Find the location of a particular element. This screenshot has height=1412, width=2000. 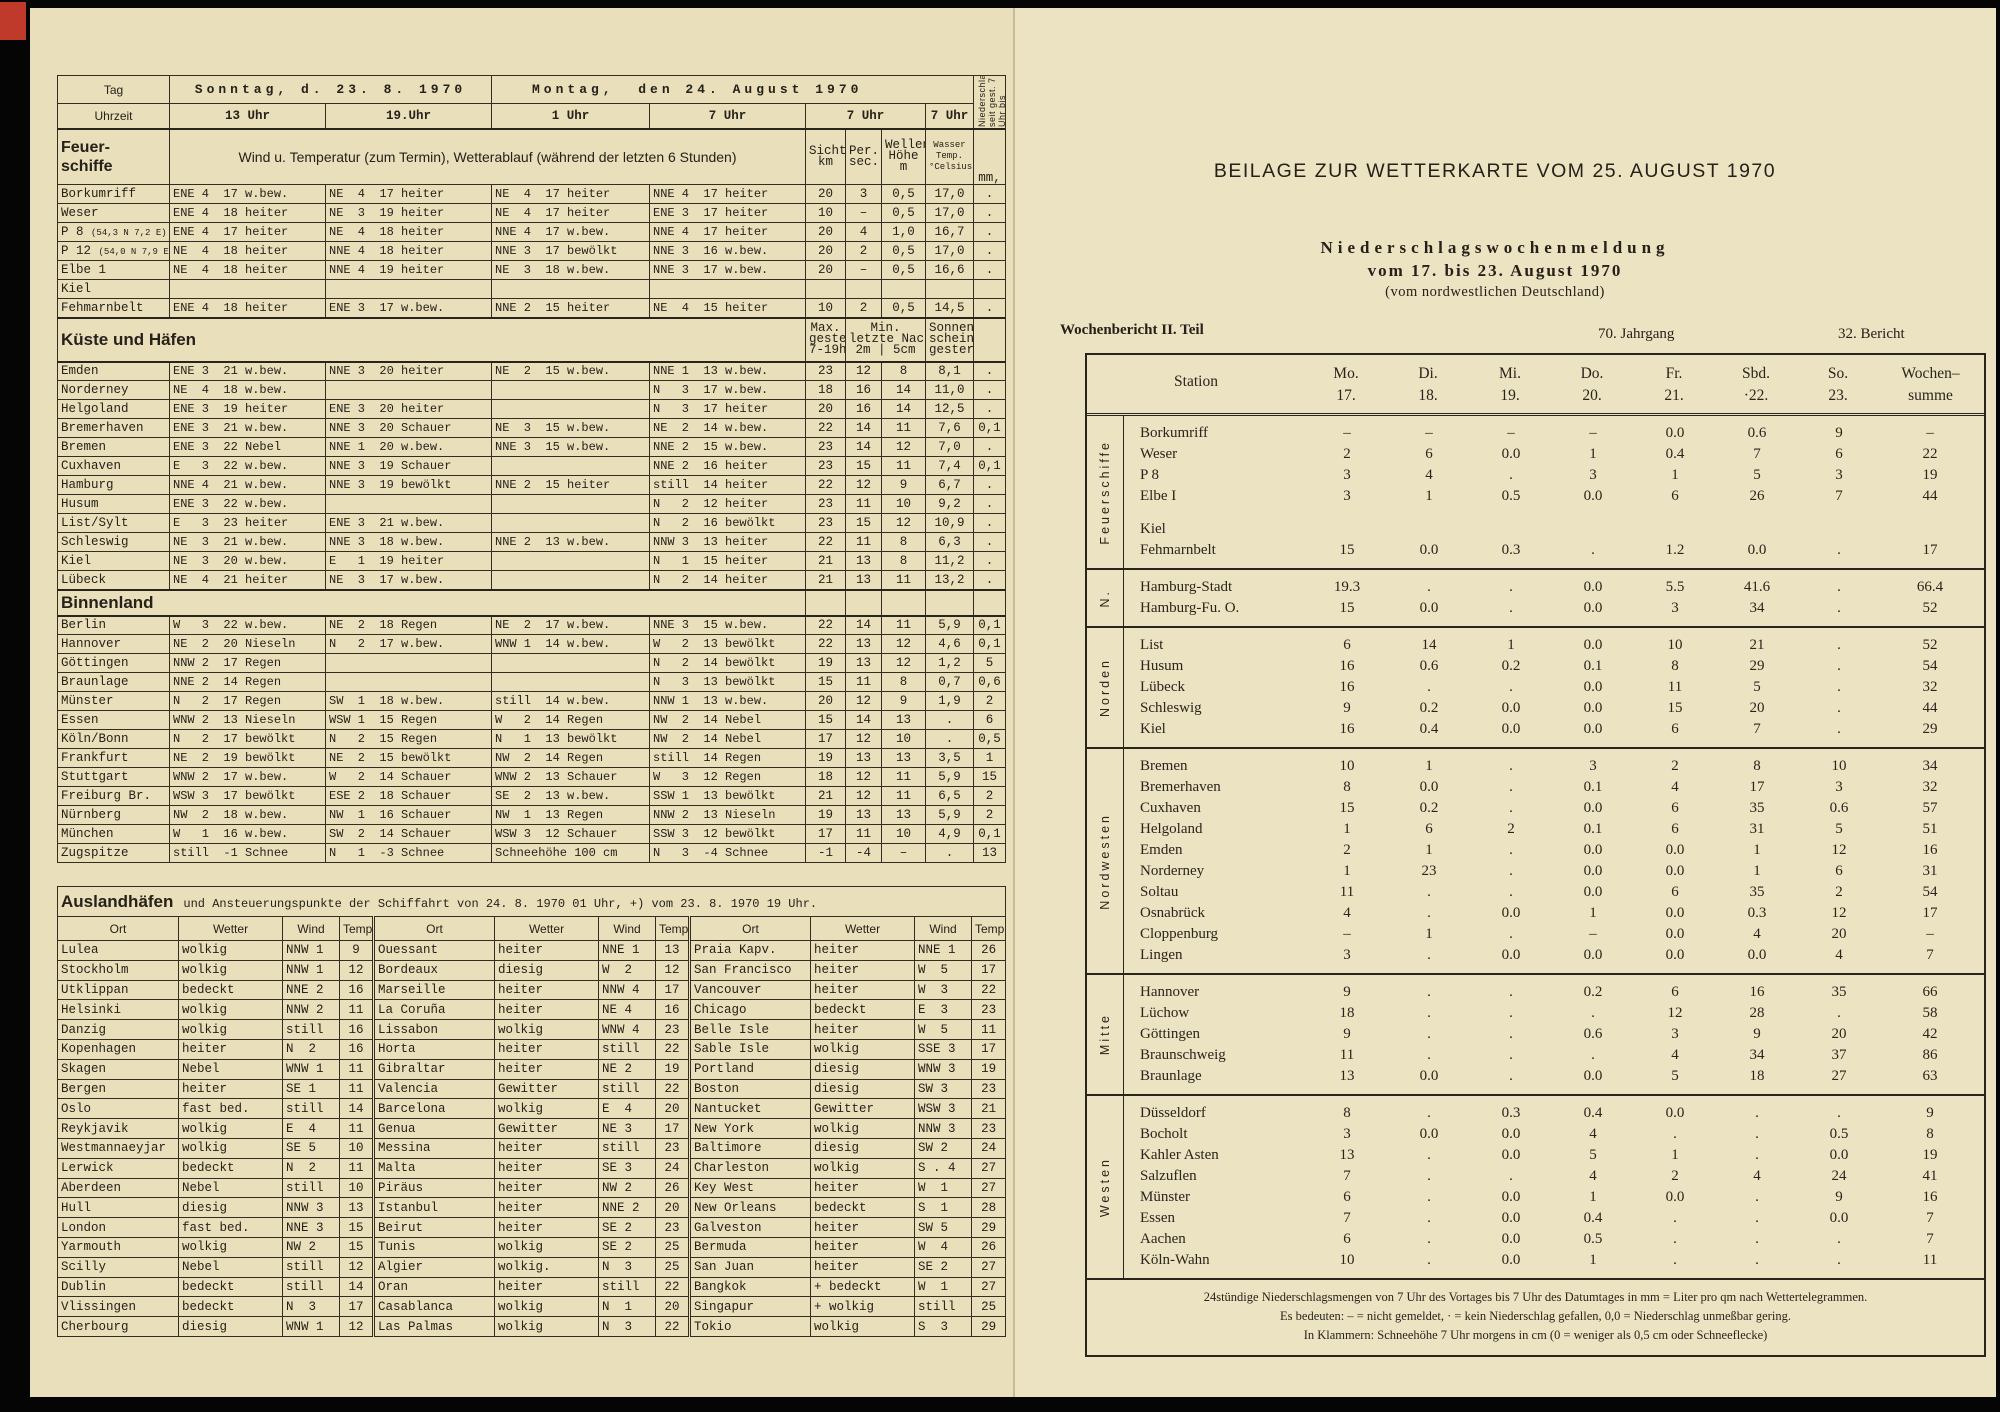

station-row: Borkumriff – – – – 0.0 0.6 9 – is located at coordinates (1554, 433).